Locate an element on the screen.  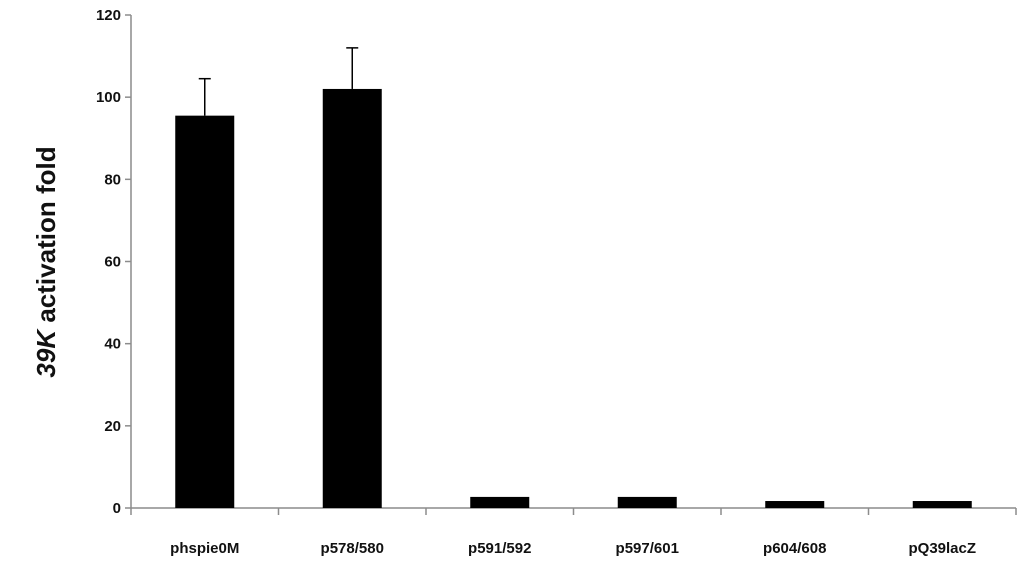
x-category-label: pQ39lacZ is located at coordinates (942, 548).